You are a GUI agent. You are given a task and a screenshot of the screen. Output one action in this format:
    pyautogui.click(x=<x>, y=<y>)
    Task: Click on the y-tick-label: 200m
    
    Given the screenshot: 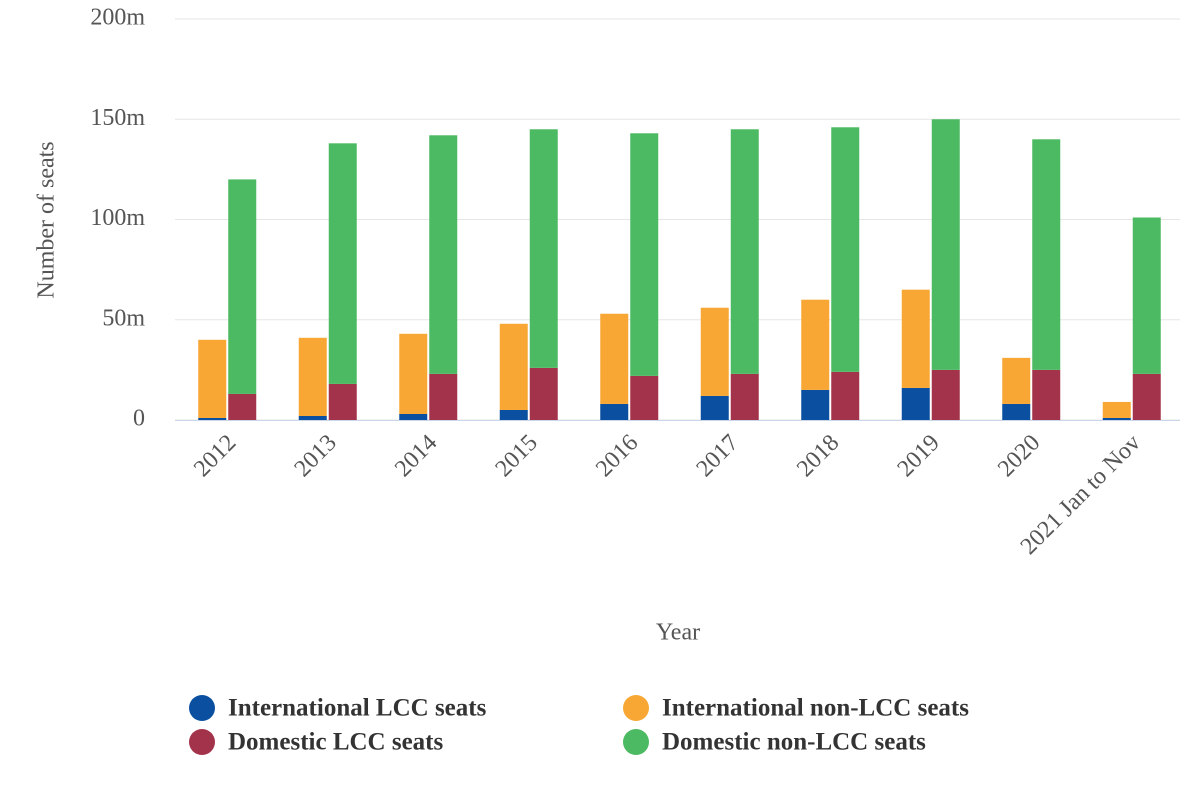 What is the action you would take?
    pyautogui.click(x=117, y=18)
    